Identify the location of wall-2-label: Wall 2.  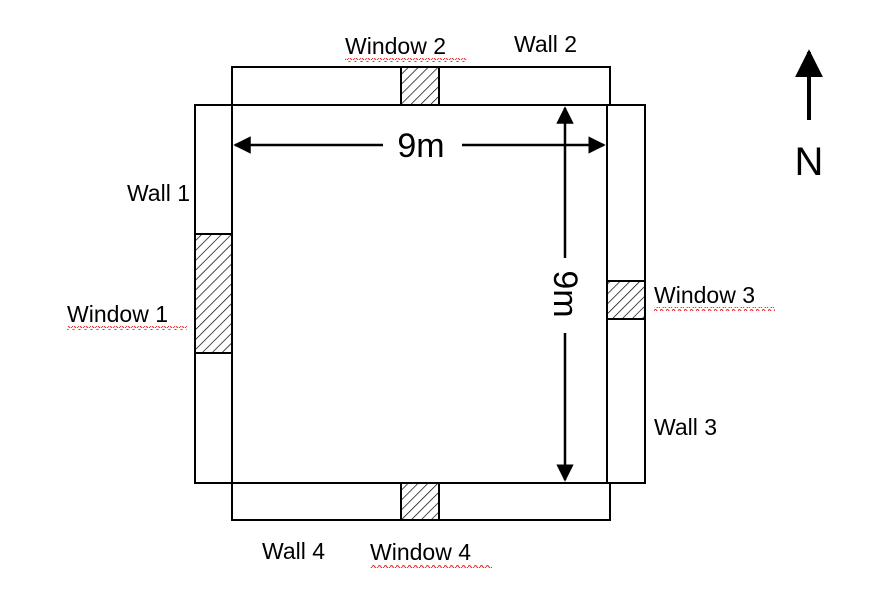
(545, 44).